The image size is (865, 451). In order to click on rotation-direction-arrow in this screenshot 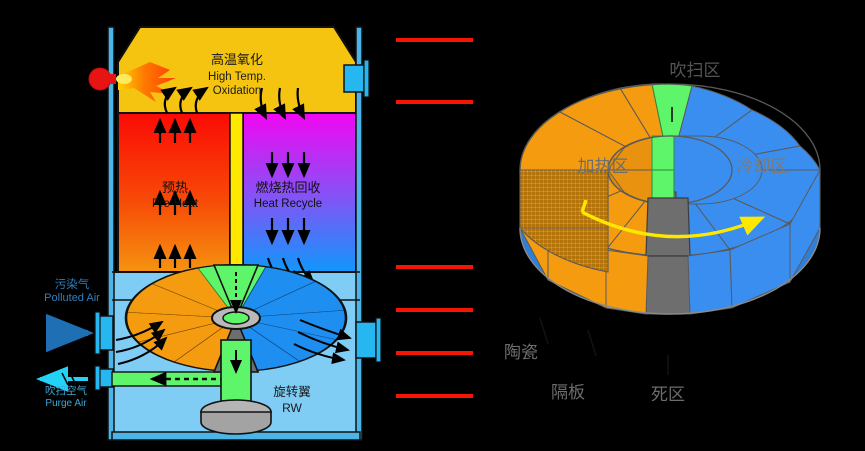, I will do `click(673, 224)`.